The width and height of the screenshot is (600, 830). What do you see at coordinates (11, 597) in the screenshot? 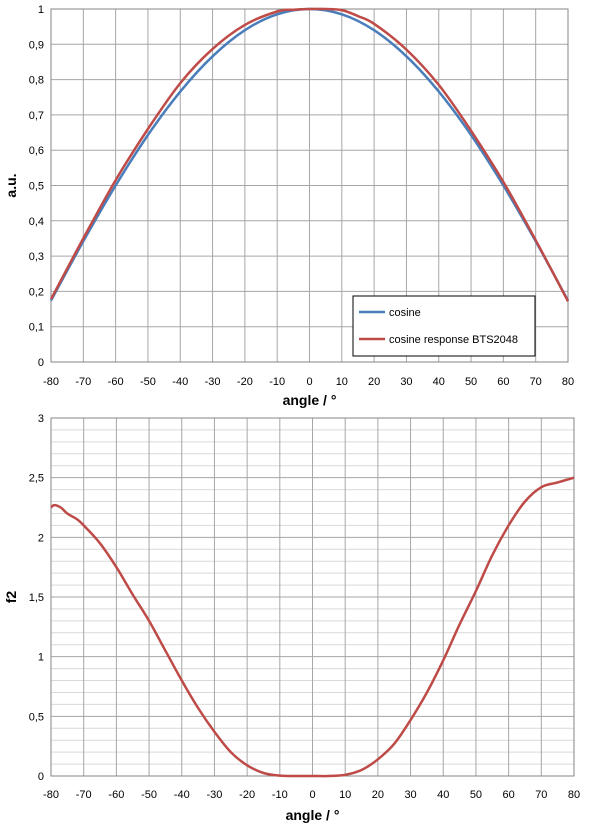
I see `y-axis-title: f2` at bounding box center [11, 597].